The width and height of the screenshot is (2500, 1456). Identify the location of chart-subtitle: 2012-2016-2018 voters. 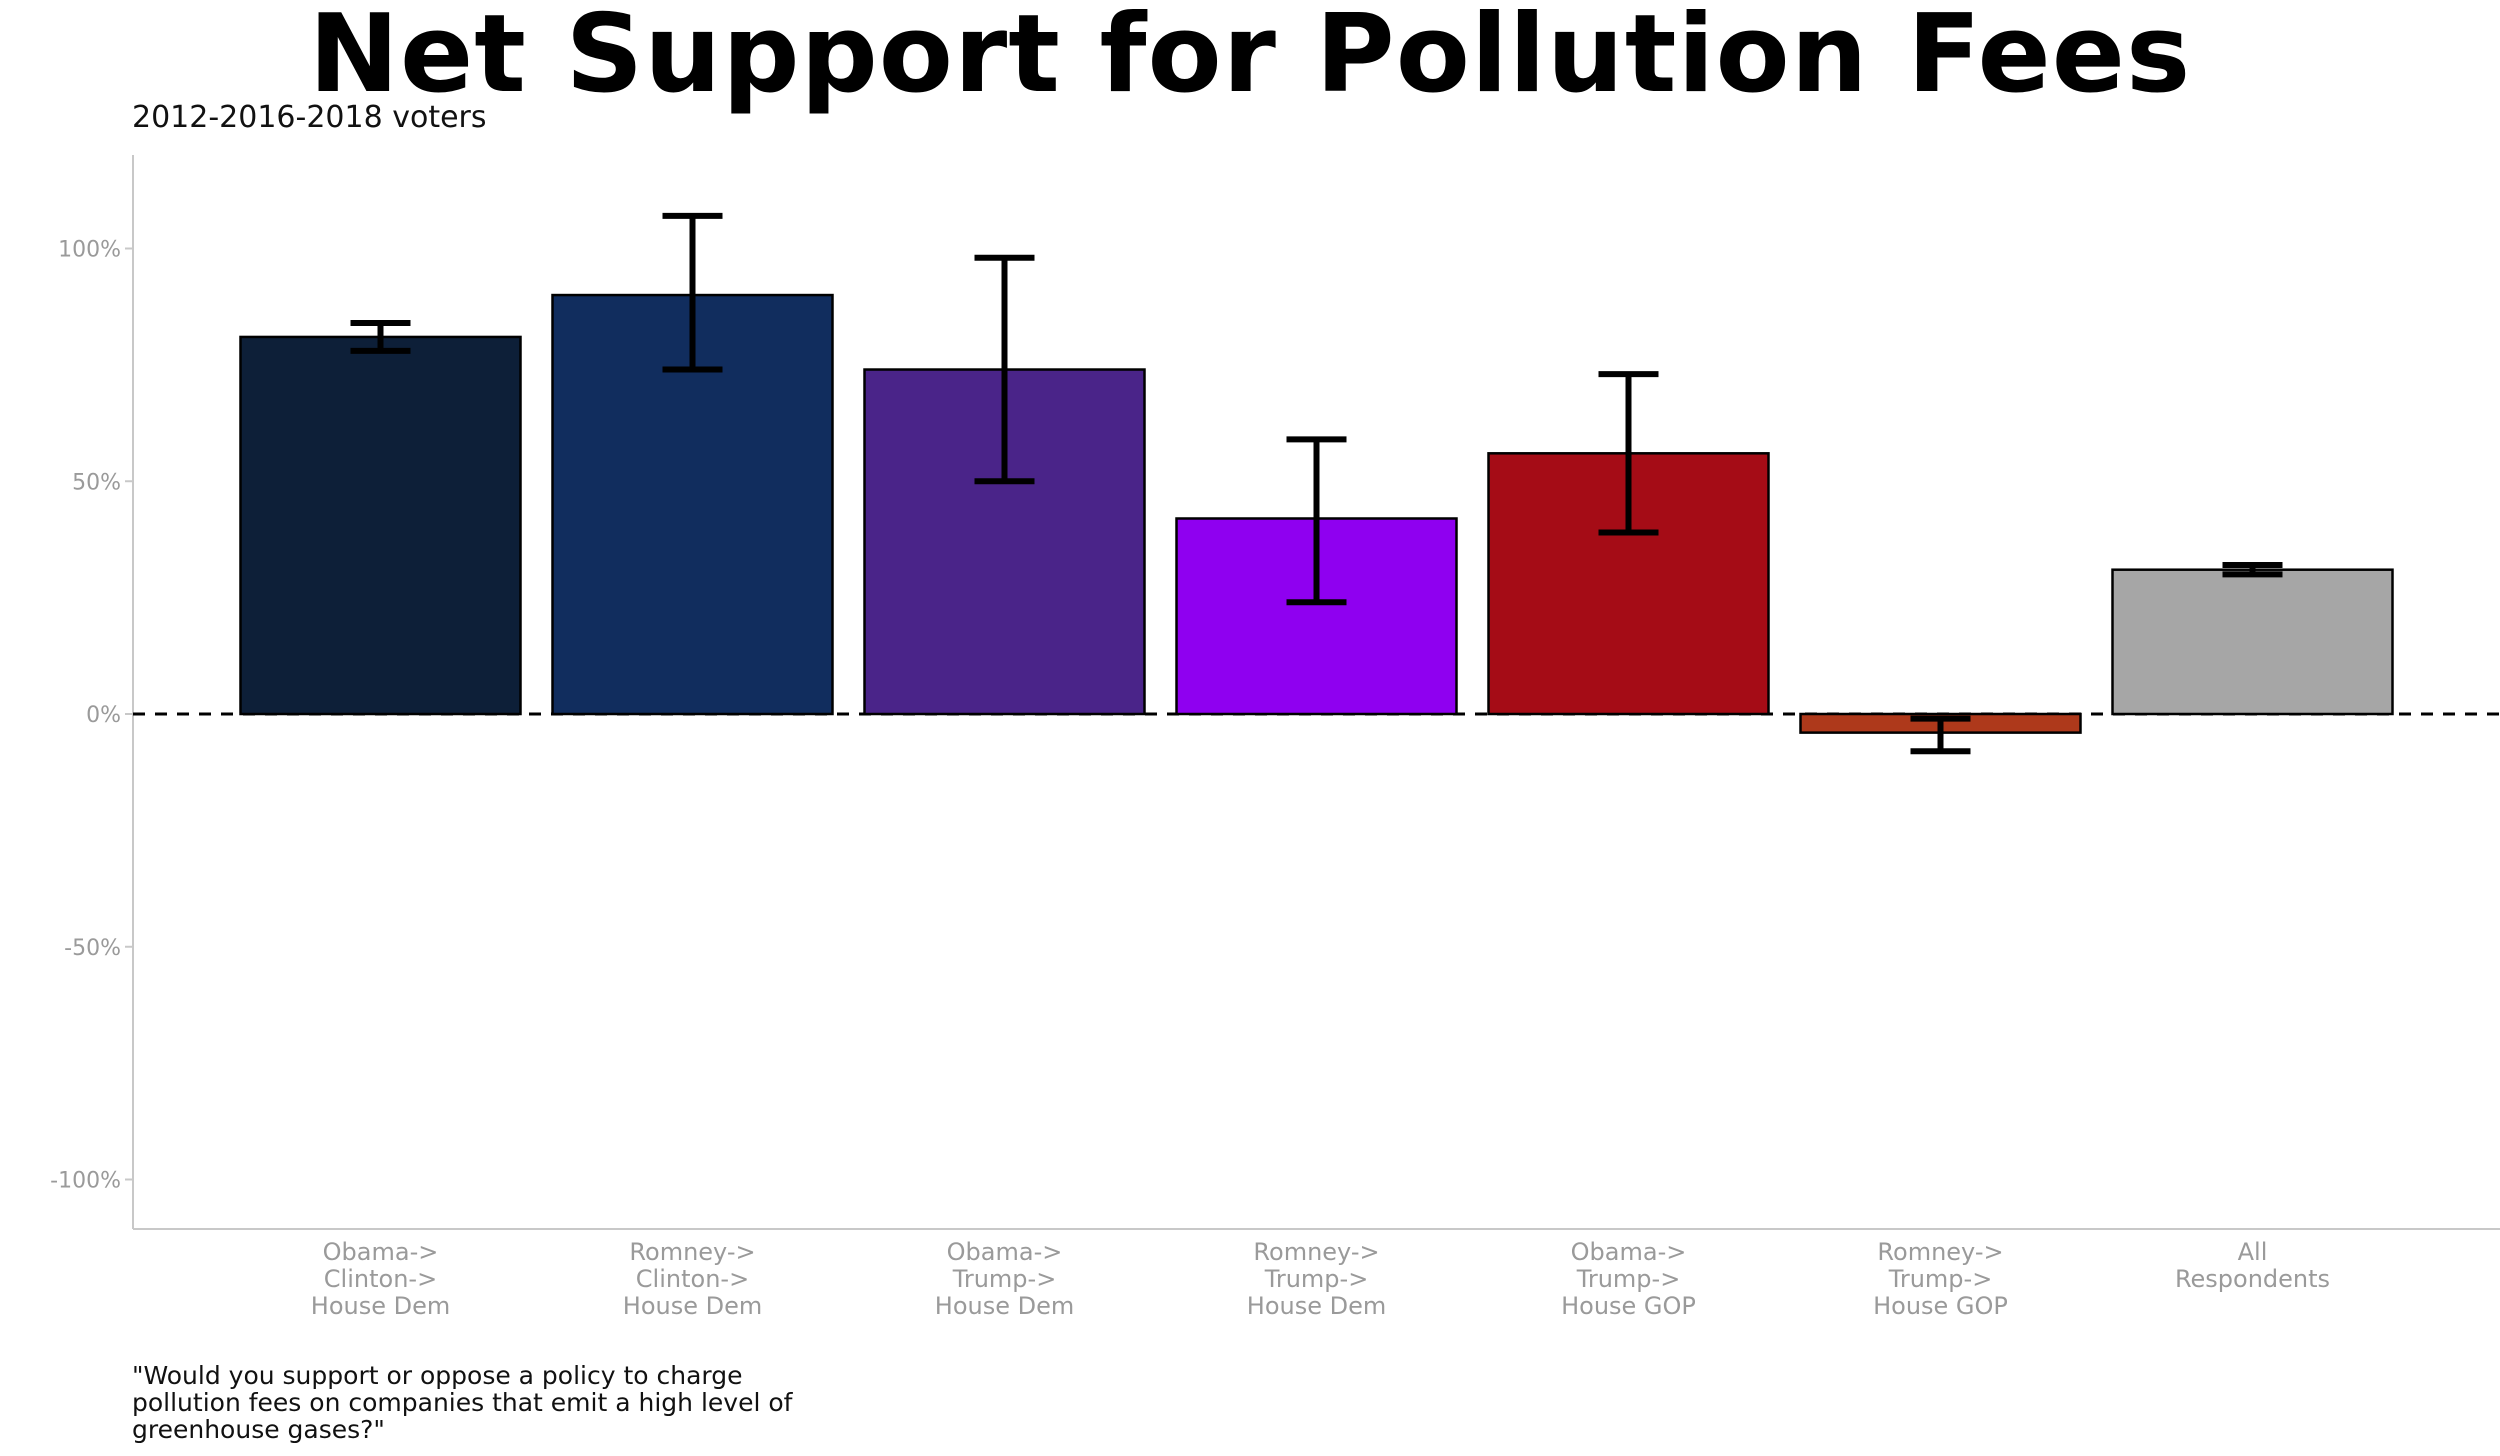
(309, 117).